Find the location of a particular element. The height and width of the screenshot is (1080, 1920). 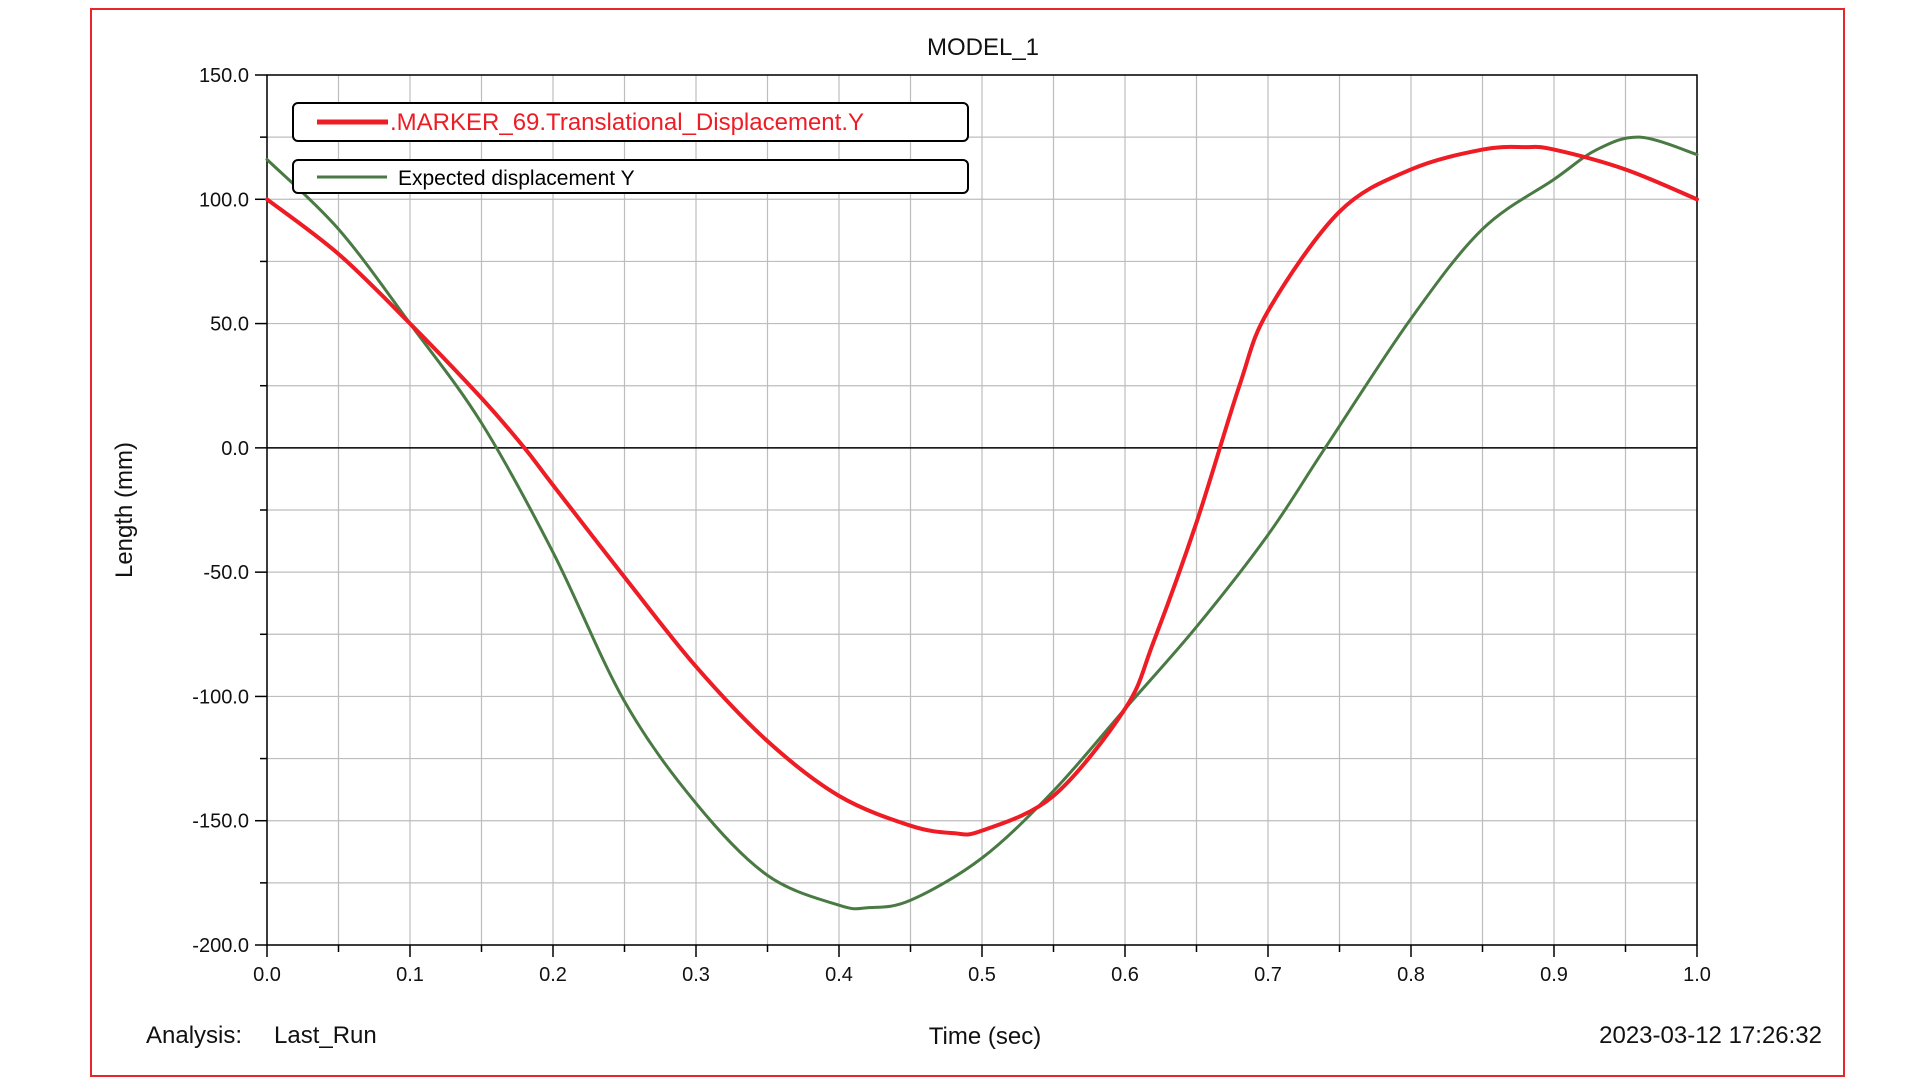

x-tick-label: 1.0 is located at coordinates (1697, 975).